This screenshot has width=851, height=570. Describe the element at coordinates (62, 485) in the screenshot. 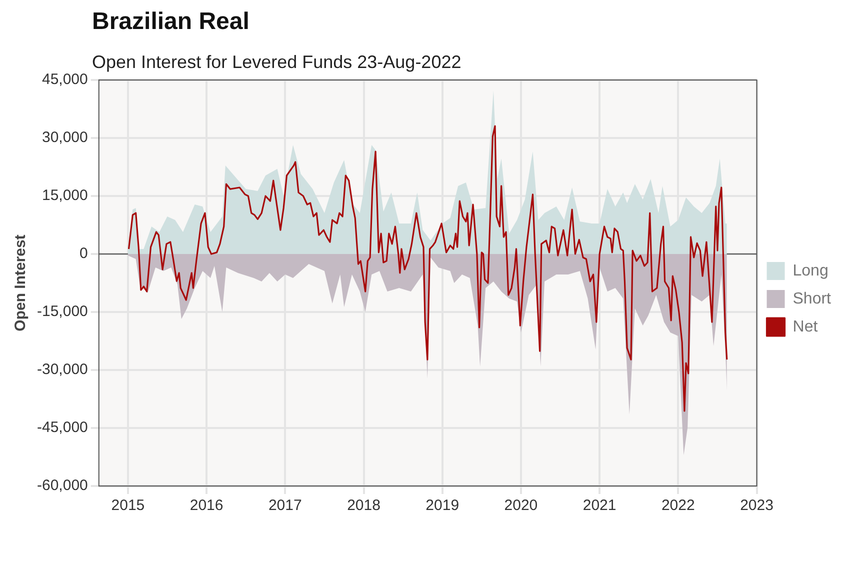

I see `y-tick-label: -60,000` at that location.